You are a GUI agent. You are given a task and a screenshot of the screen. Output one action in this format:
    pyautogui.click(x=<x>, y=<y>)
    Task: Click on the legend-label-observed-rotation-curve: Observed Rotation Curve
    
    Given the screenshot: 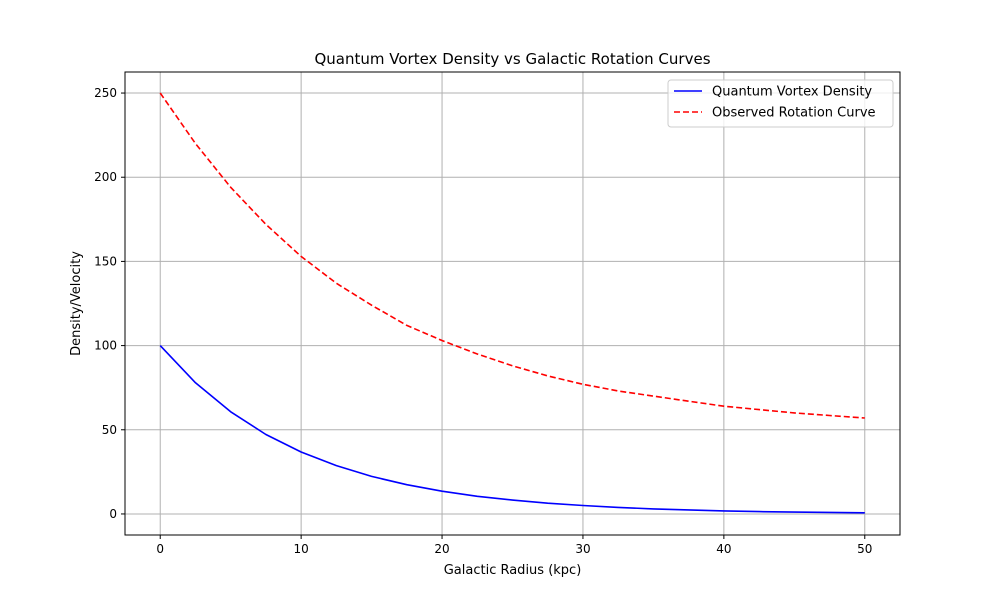 What is the action you would take?
    pyautogui.click(x=794, y=113)
    